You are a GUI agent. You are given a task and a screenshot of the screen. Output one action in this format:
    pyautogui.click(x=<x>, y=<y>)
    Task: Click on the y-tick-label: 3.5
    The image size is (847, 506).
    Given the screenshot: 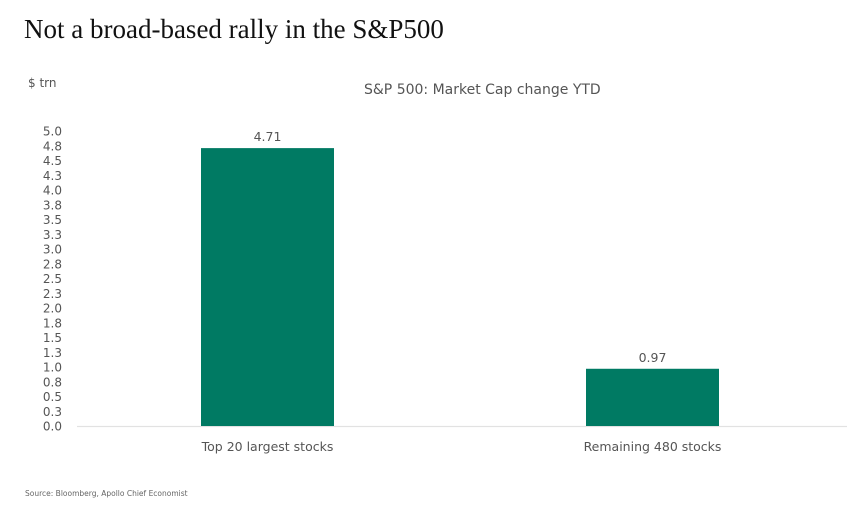 What is the action you would take?
    pyautogui.click(x=52, y=220)
    